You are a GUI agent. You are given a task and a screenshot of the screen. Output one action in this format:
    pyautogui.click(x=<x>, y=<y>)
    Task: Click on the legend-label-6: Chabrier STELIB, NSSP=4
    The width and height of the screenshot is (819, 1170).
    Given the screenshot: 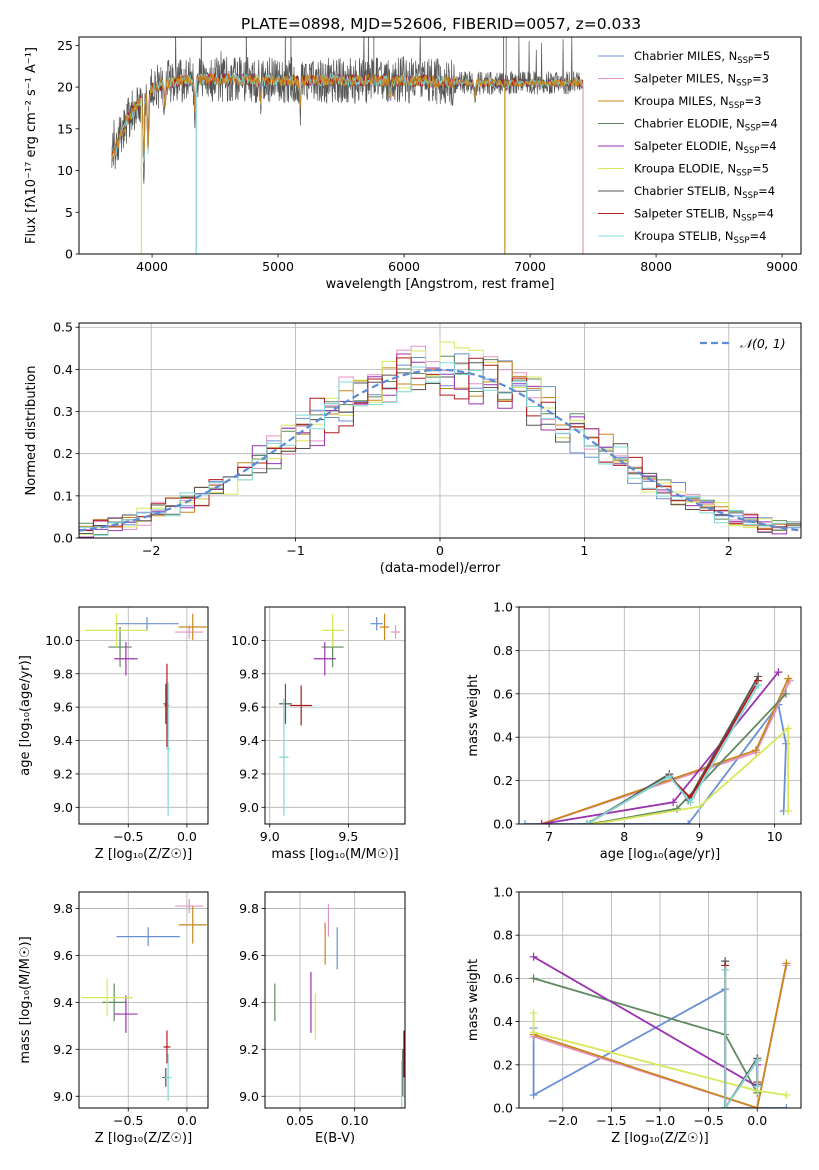 What is the action you would take?
    pyautogui.click(x=704, y=192)
    